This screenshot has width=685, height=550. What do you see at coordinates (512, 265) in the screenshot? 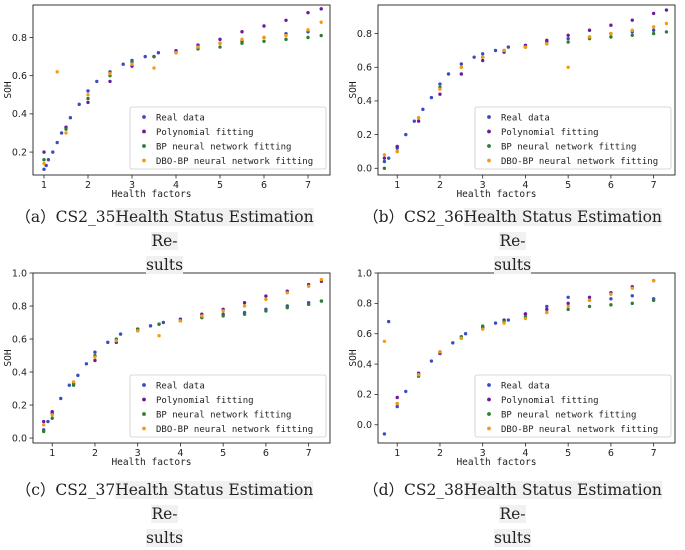
I see `caption-line2: sults` at bounding box center [512, 265].